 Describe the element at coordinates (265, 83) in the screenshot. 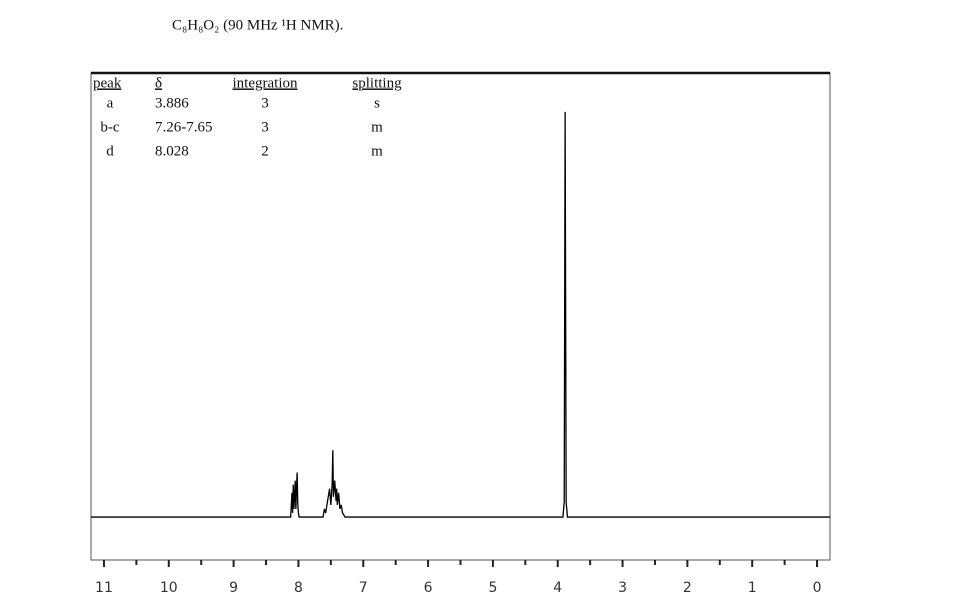

I see `table-header: integration` at that location.